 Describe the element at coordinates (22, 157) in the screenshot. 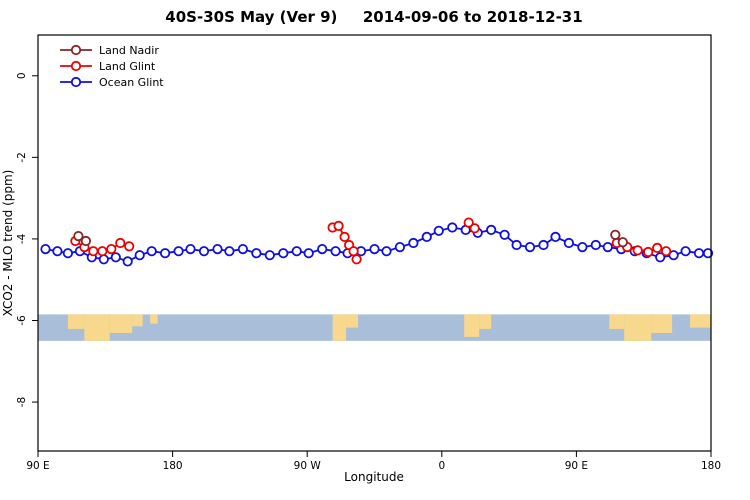

I see `y-tick-label: -2` at that location.